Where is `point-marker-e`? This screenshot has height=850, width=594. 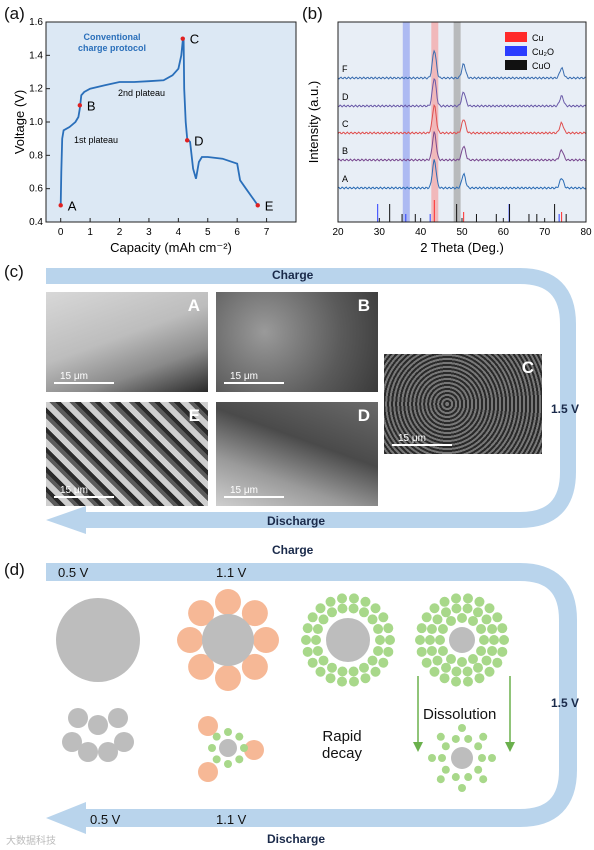 point-marker-e is located at coordinates (257, 205).